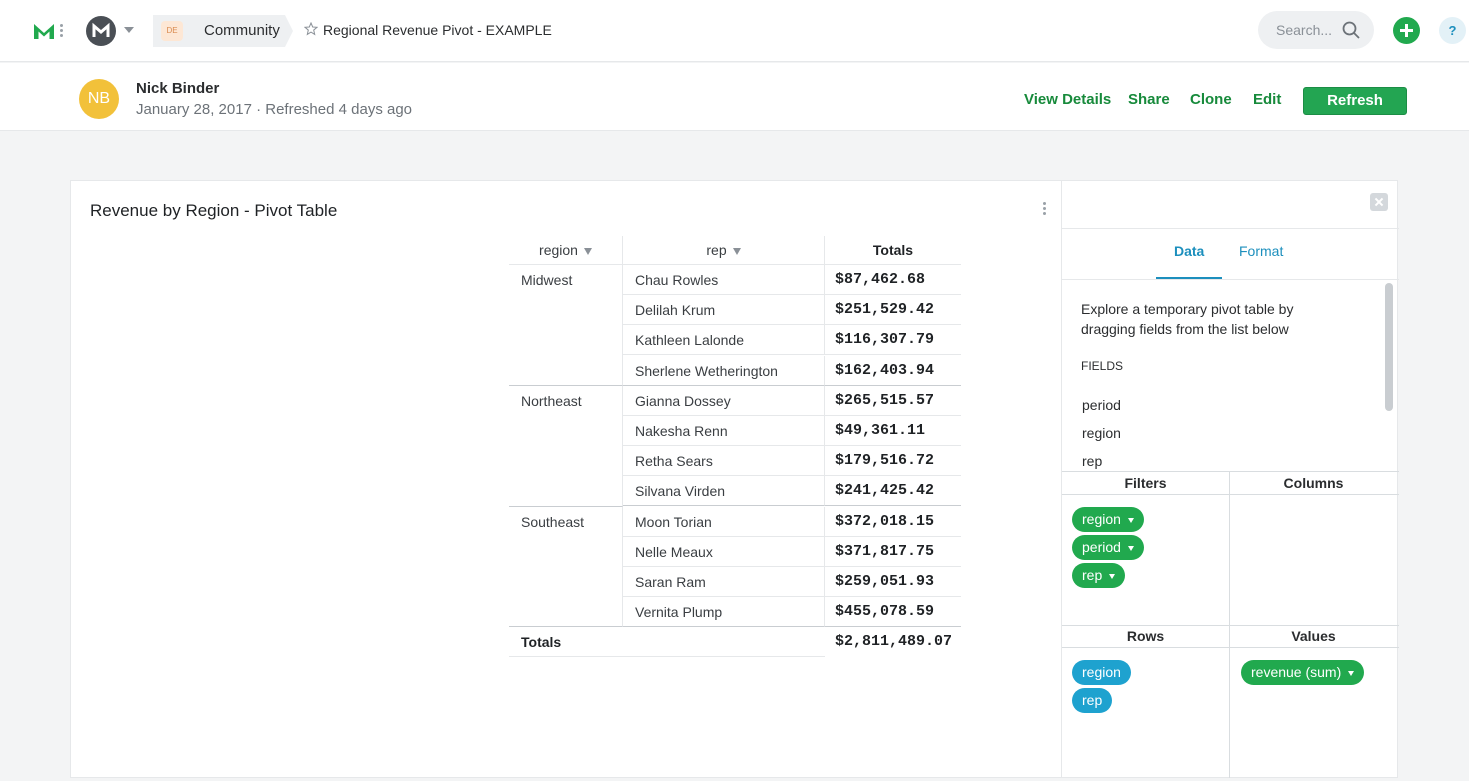 This screenshot has height=781, width=1469. I want to click on row-header-region: Northeast, so click(566, 446).